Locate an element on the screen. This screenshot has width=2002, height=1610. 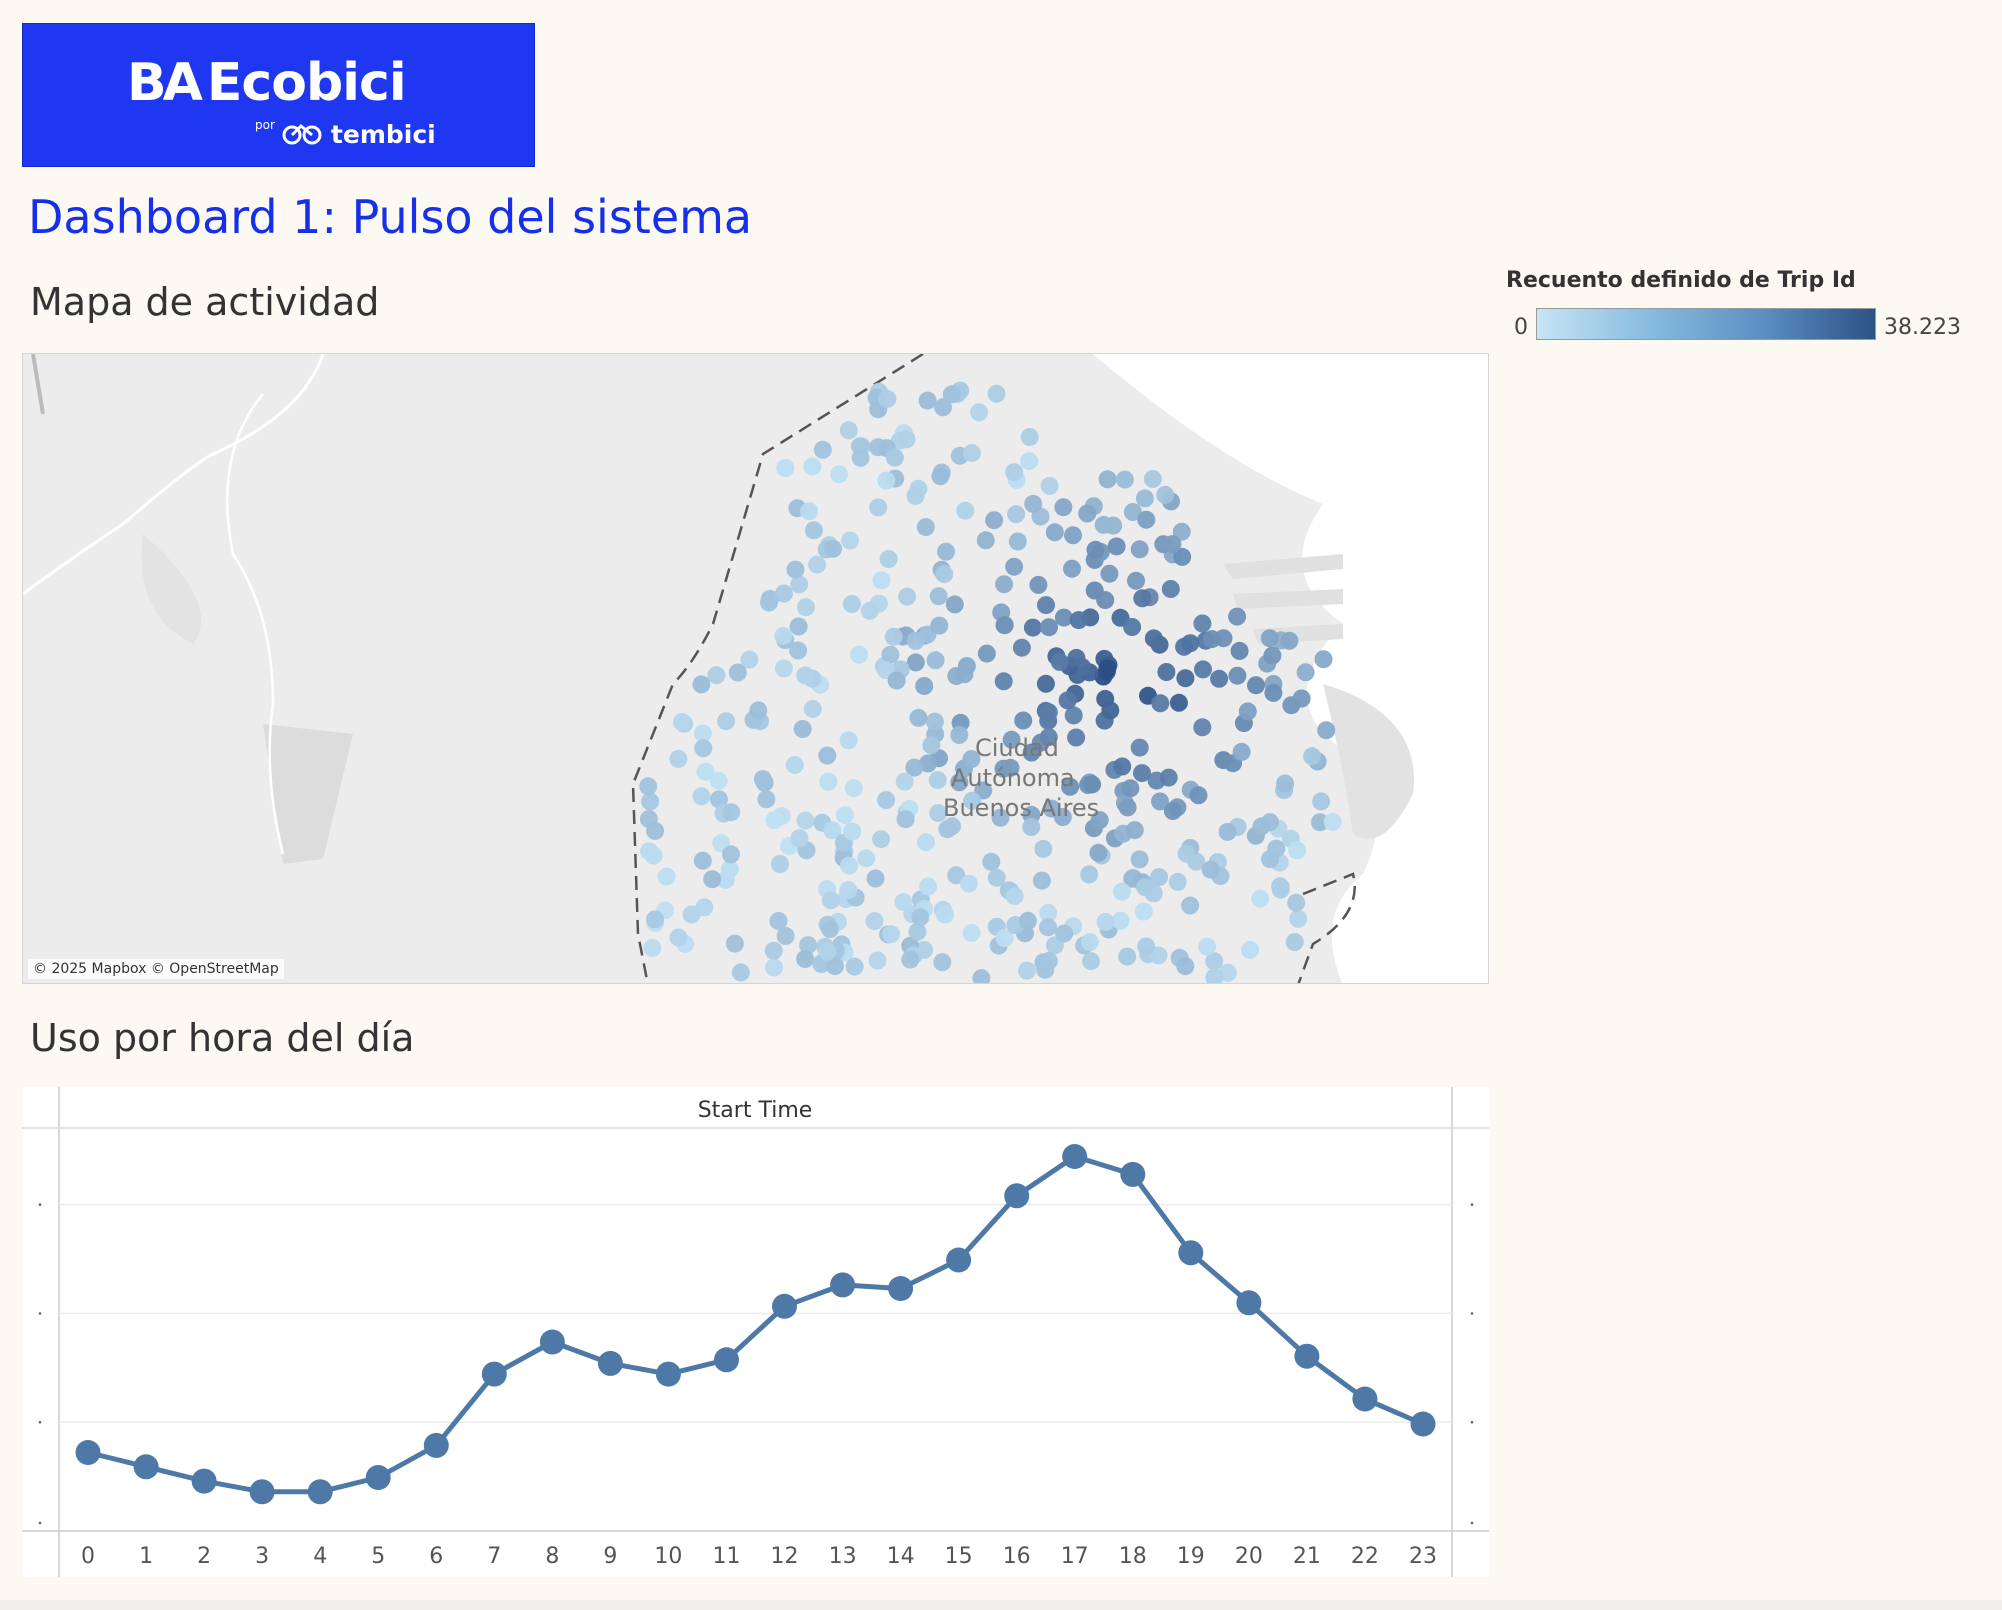
x-tick-label: 15 is located at coordinates (959, 1556).